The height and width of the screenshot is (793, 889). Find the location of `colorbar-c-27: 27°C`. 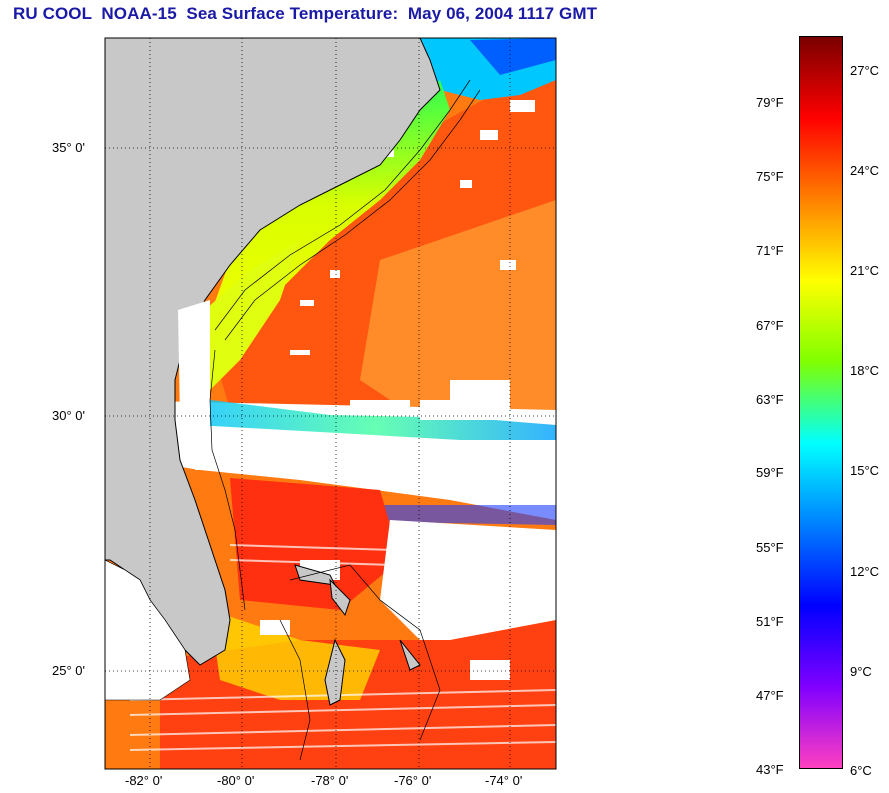

colorbar-c-27: 27°C is located at coordinates (865, 70).